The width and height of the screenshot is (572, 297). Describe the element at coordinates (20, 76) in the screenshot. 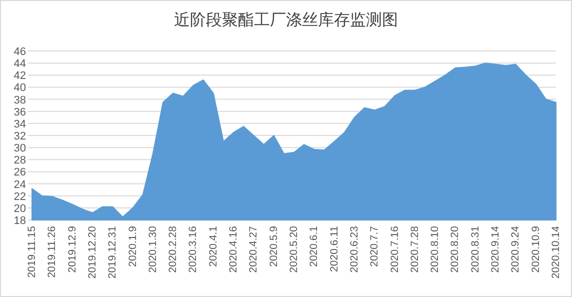

I see `y-tick-label: 42` at that location.